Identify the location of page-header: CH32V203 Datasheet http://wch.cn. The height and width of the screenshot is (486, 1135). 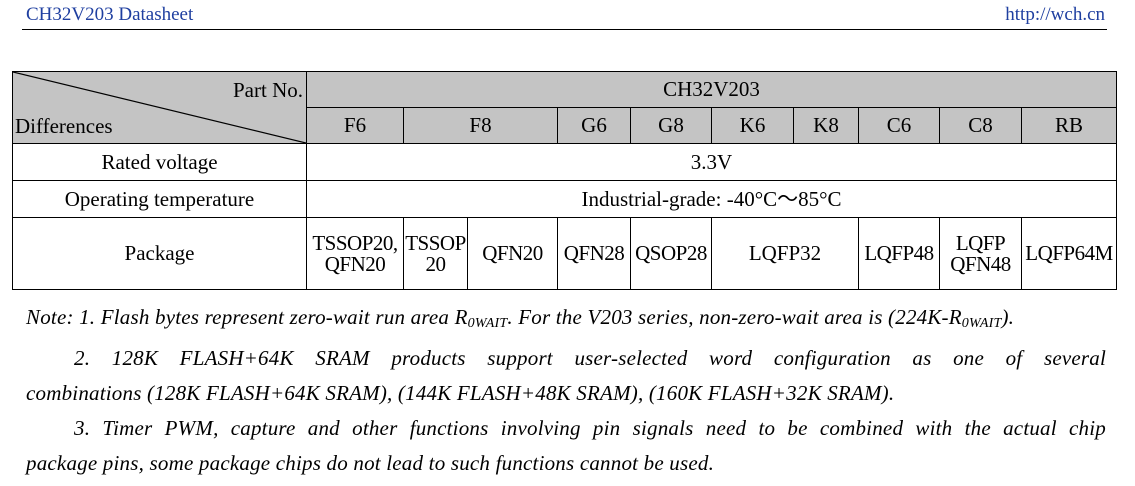
(564, 16).